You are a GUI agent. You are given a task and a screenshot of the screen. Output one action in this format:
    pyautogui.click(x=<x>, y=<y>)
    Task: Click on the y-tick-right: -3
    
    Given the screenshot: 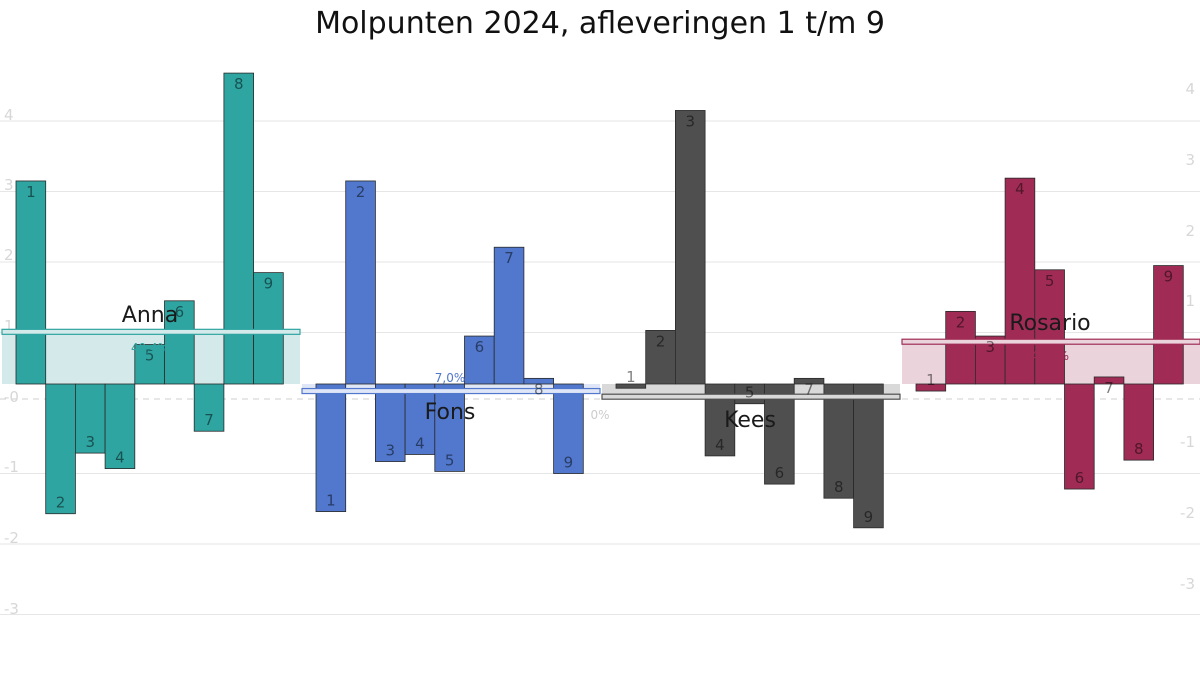 What is the action you would take?
    pyautogui.click(x=1187, y=584)
    